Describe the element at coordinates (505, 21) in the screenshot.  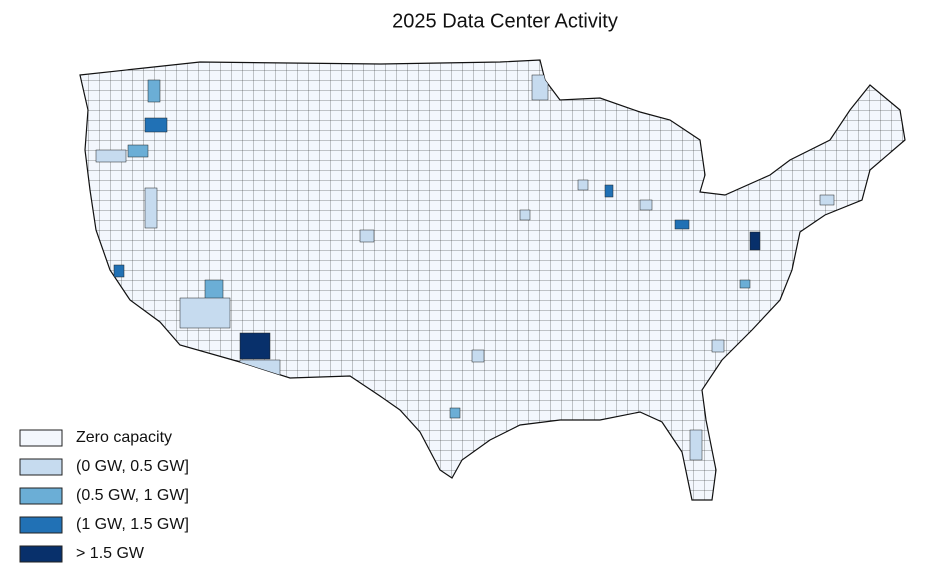
I see `map-title: 2025 Data Center Activity` at that location.